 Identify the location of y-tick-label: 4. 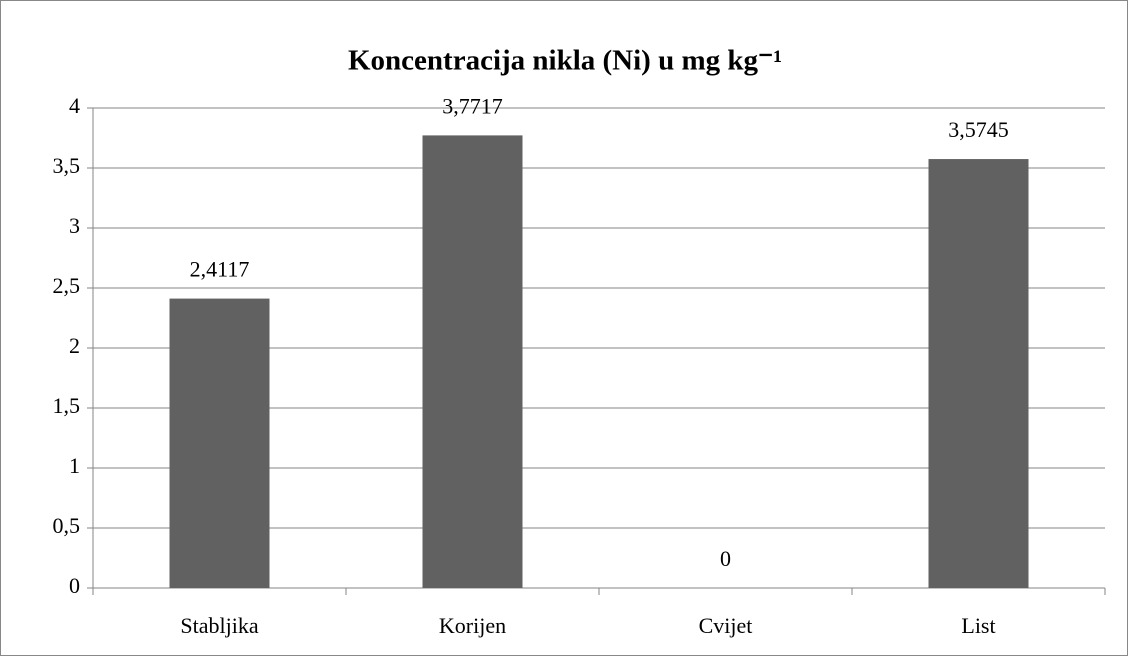
(74, 105).